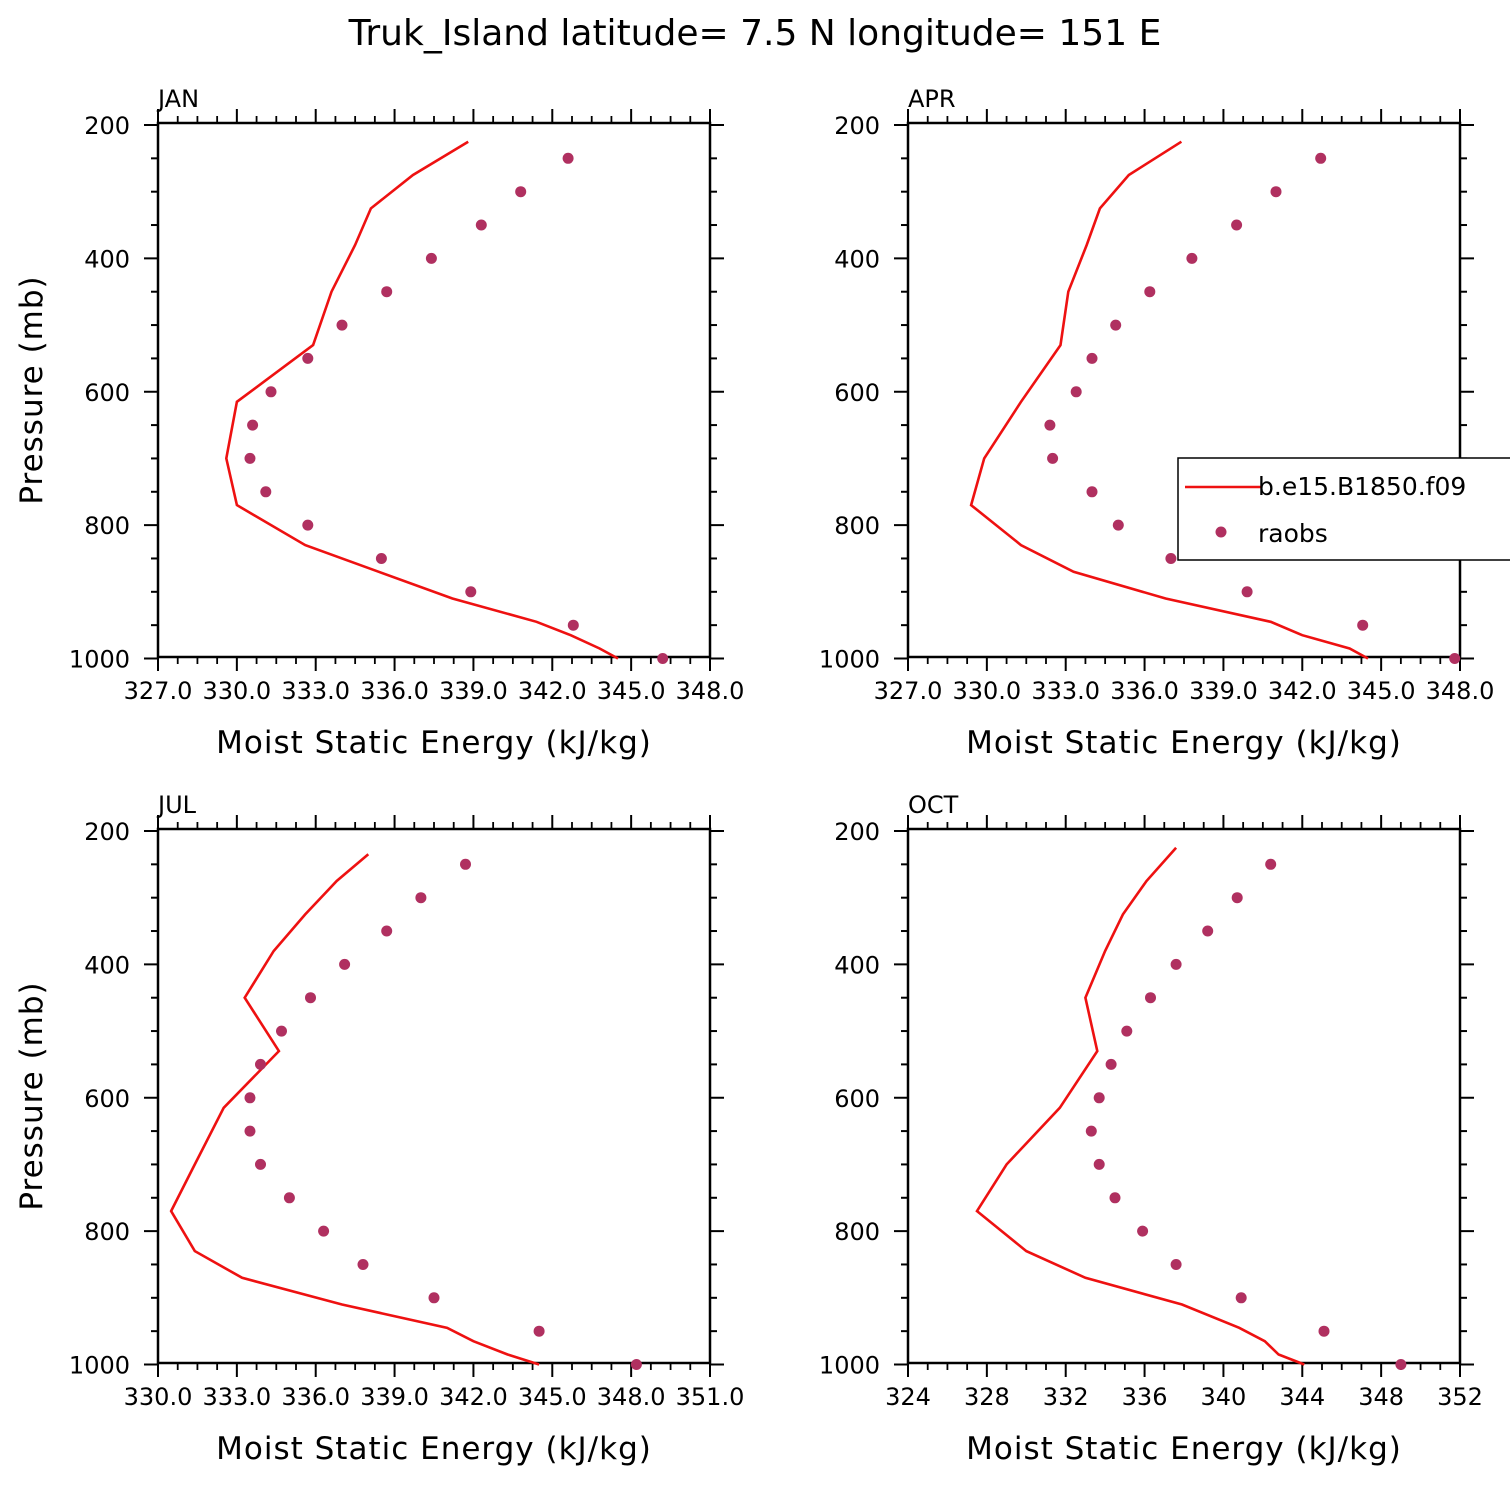 The width and height of the screenshot is (1510, 1510). Describe the element at coordinates (177, 99) in the screenshot. I see `panel-month-label: JAN` at that location.